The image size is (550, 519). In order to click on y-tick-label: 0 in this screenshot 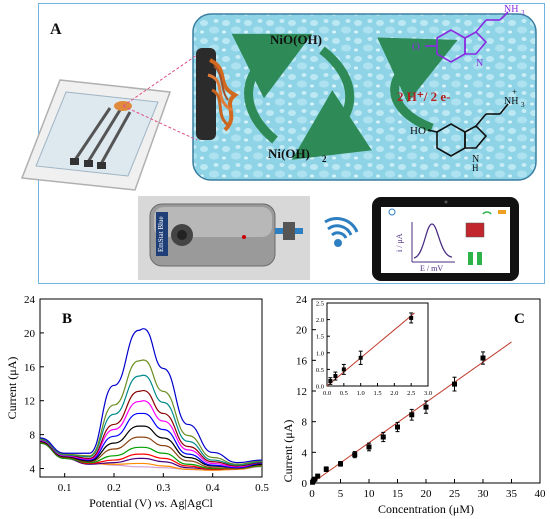, I will do `click(305, 484)`.